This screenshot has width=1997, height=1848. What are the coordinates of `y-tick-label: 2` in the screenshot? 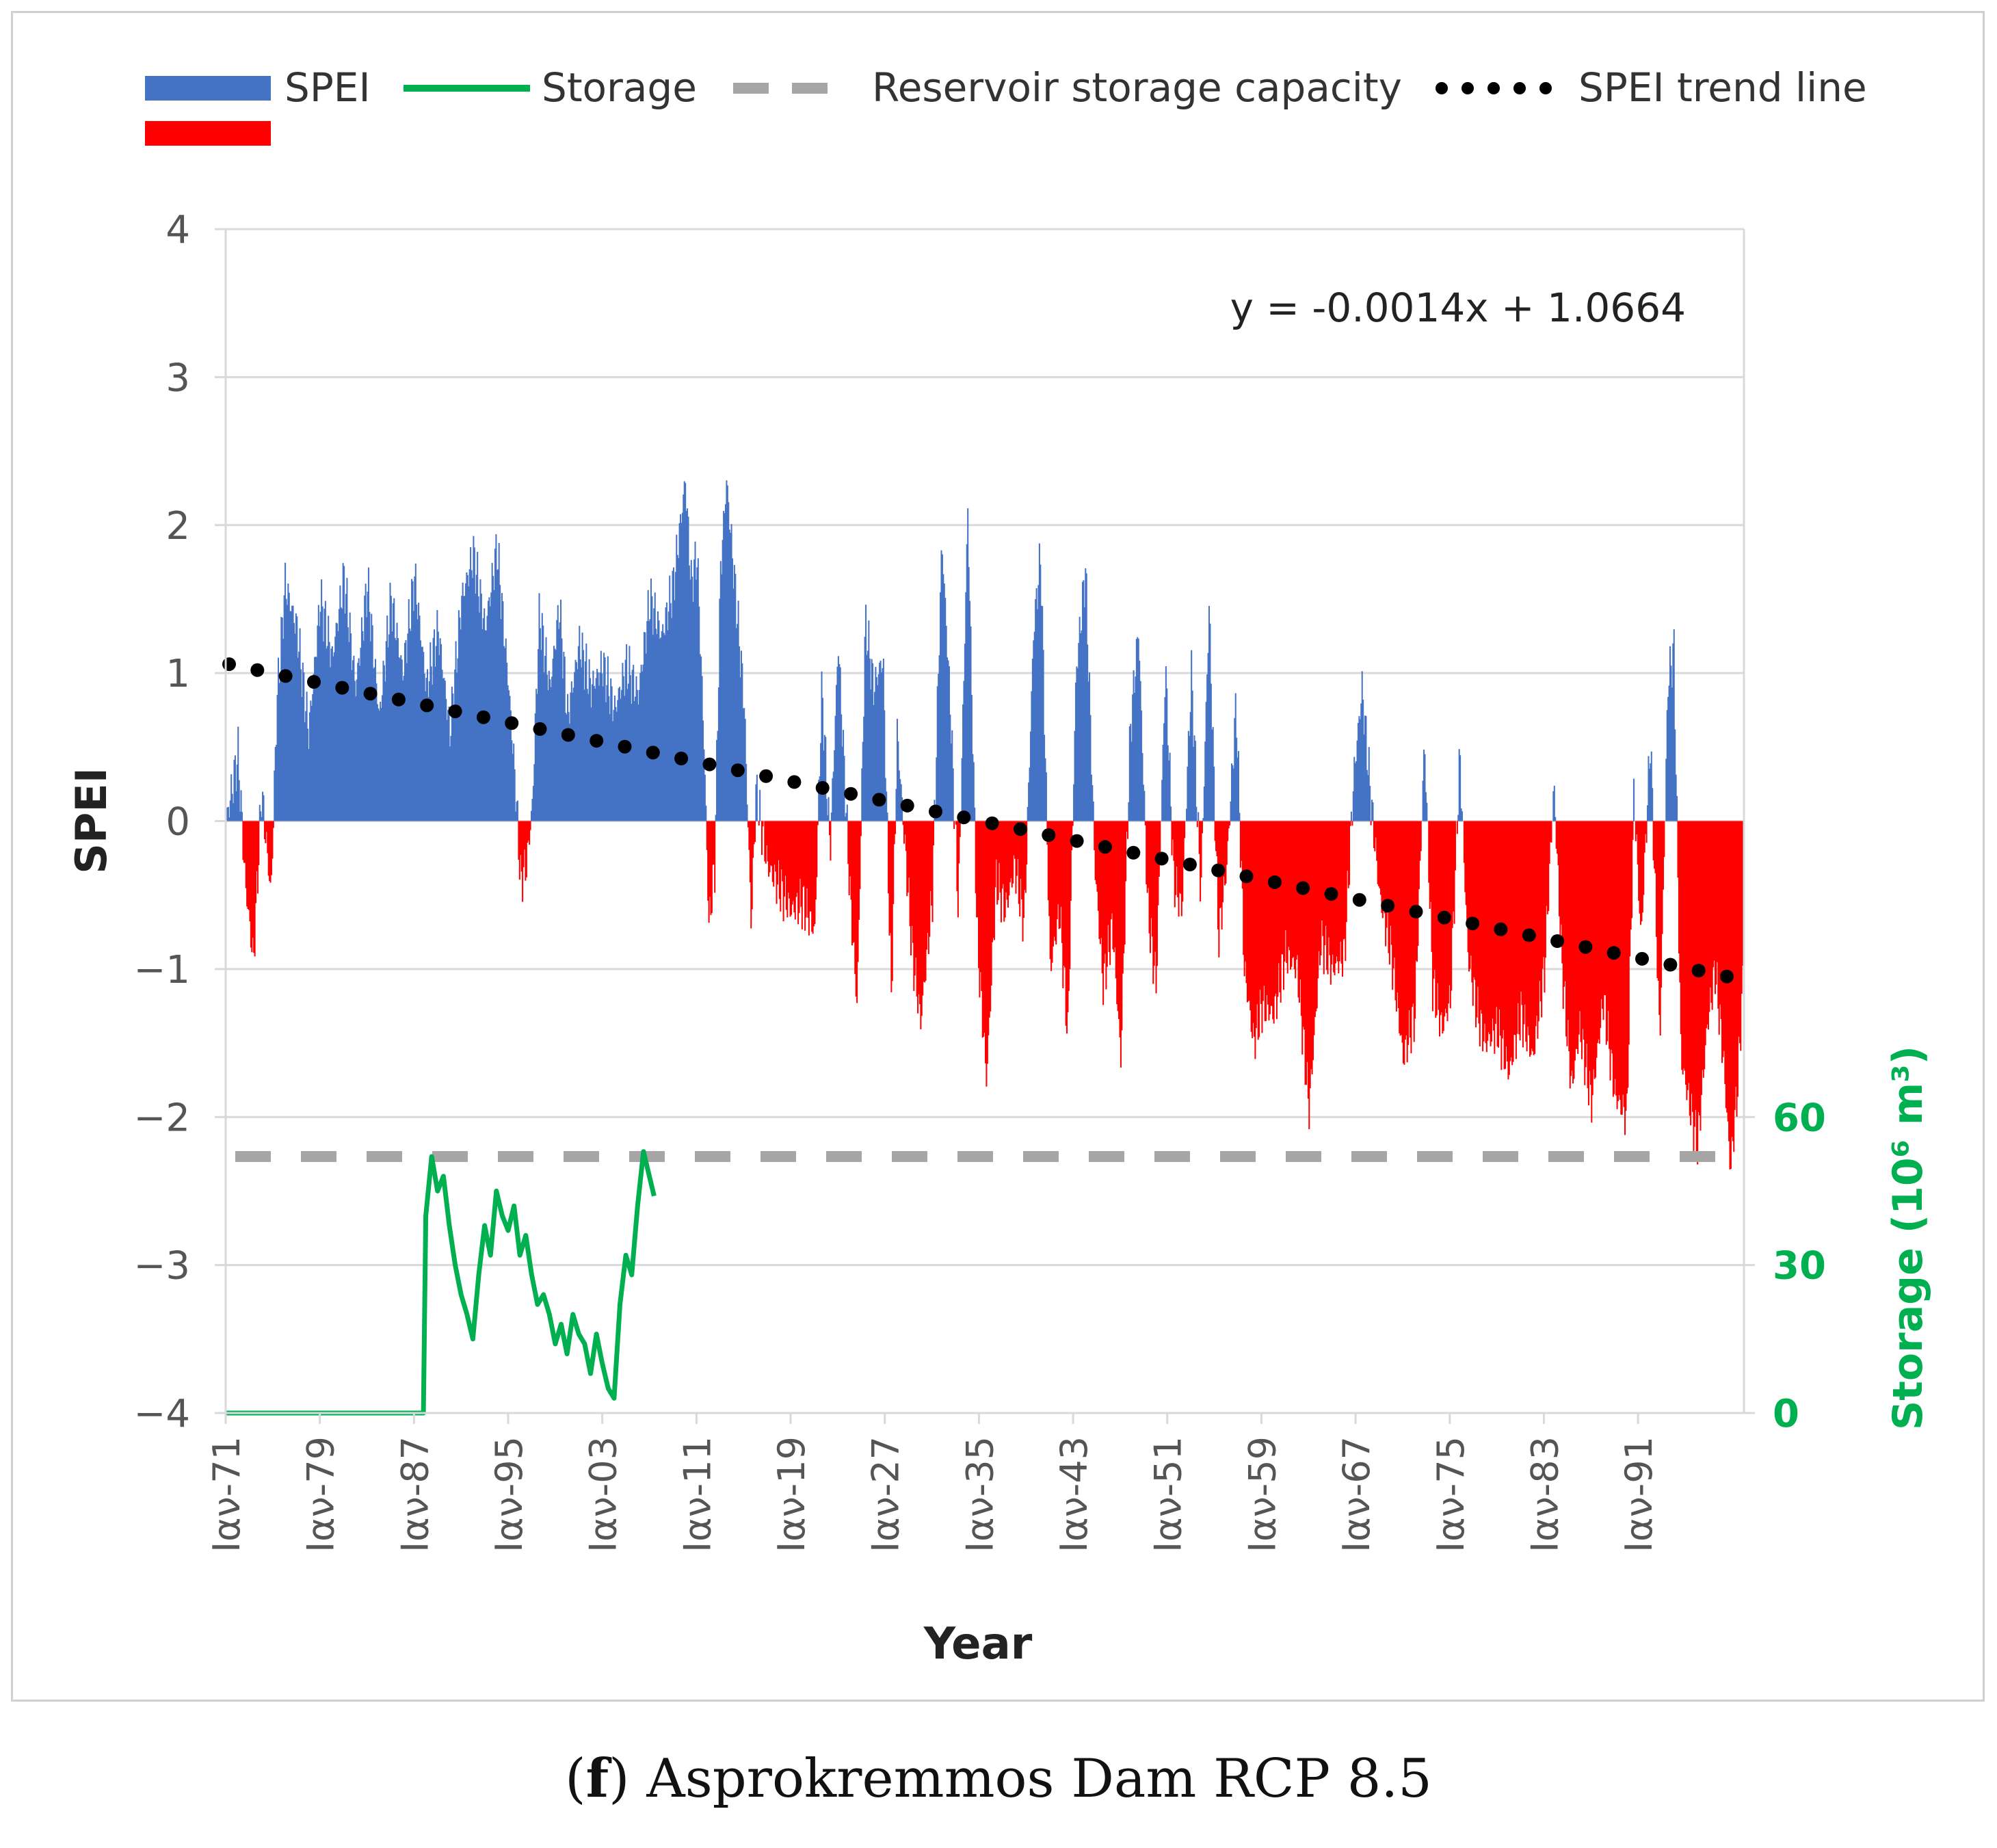 It's located at (178, 526).